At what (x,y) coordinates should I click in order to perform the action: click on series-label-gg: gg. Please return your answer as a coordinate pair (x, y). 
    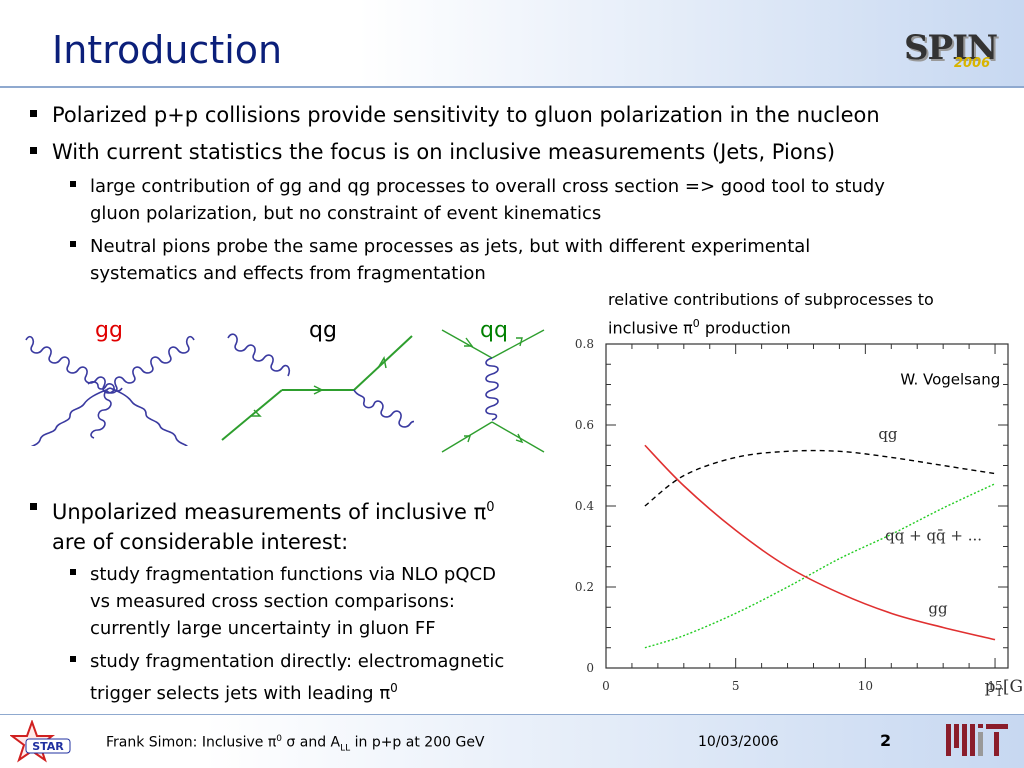
    Looking at the image, I should click on (938, 608).